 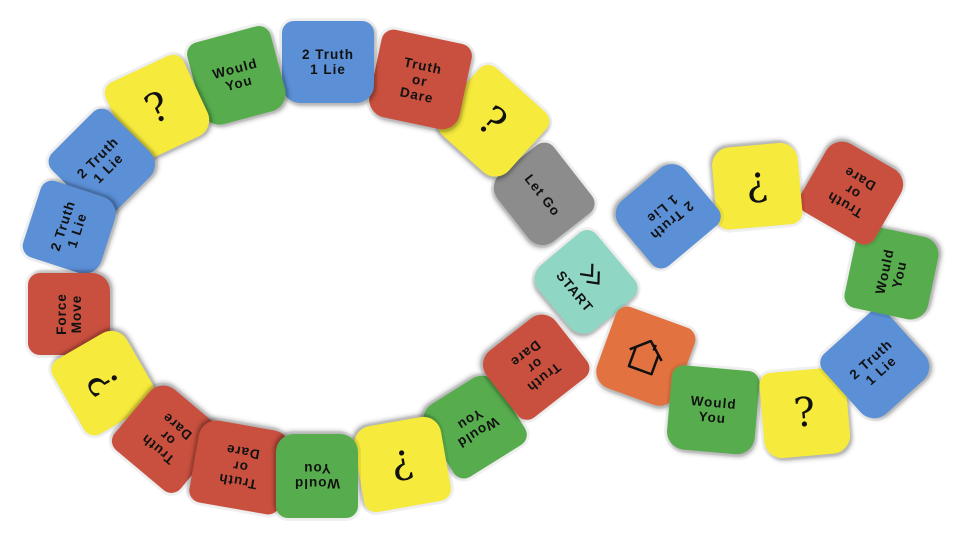 What do you see at coordinates (590, 278) in the screenshot?
I see `double-chevron-icon` at bounding box center [590, 278].